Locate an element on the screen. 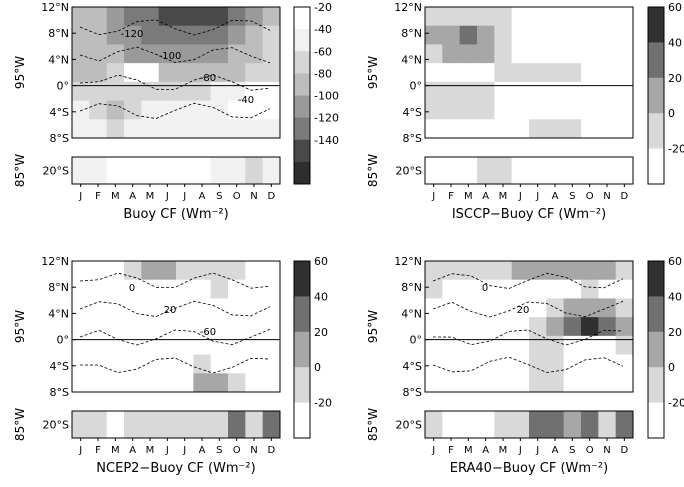 The image size is (684, 487). panel-title: Buoy CF (Wm⁻²) is located at coordinates (175, 214).